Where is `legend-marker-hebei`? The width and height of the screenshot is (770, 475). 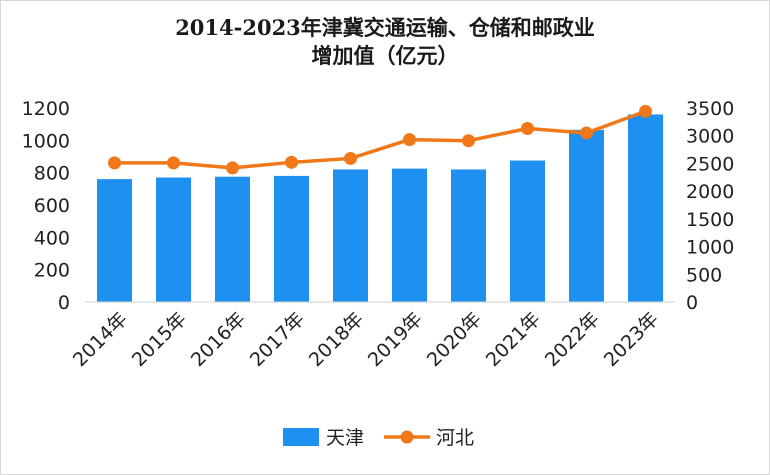
legend-marker-hebei is located at coordinates (407, 437).